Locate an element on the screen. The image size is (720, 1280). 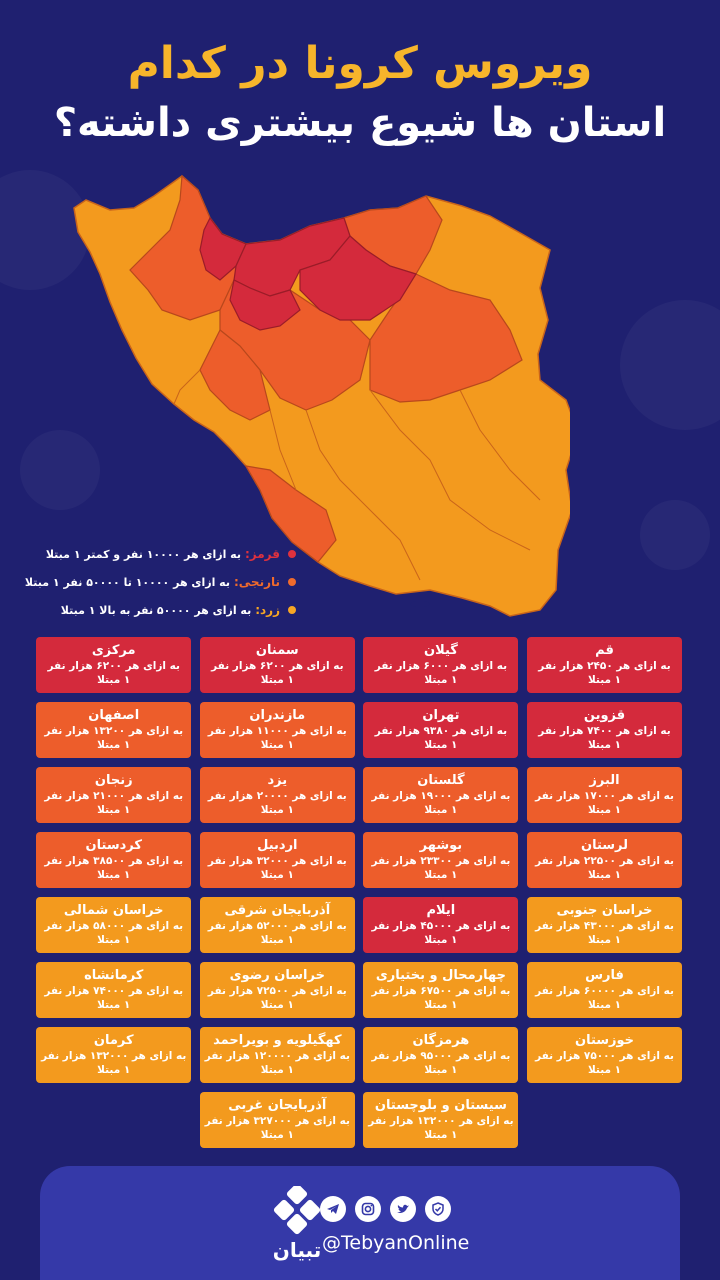
province-ratio: به ازای هر ۷۲۵۰۰ هزار نفر is located at coordinates (277, 991).